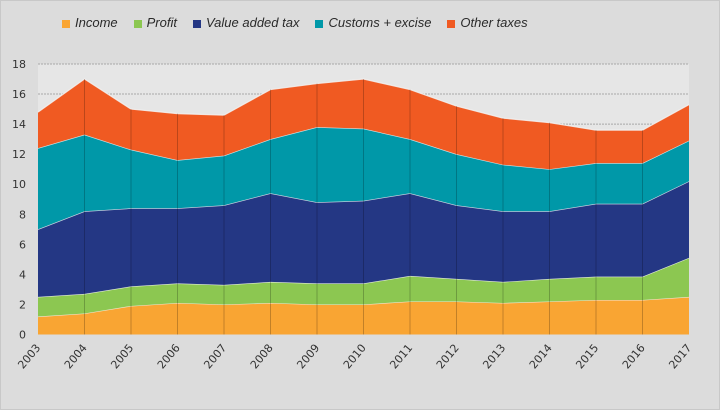 This screenshot has width=720, height=410. Describe the element at coordinates (22, 335) in the screenshot. I see `y-tick-label-0: 0` at that location.